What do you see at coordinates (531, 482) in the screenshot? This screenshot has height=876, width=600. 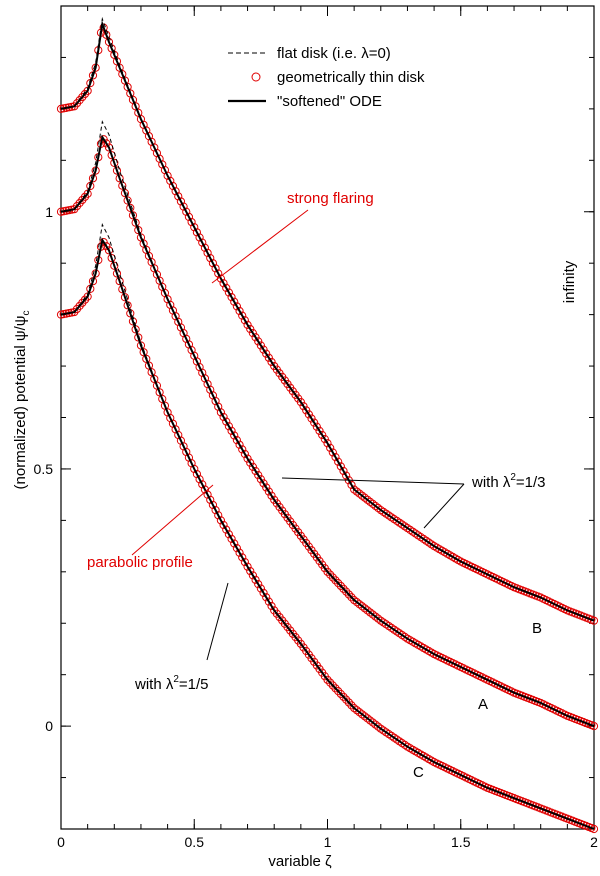 I see `lambda13-suffix: =1/3` at bounding box center [531, 482].